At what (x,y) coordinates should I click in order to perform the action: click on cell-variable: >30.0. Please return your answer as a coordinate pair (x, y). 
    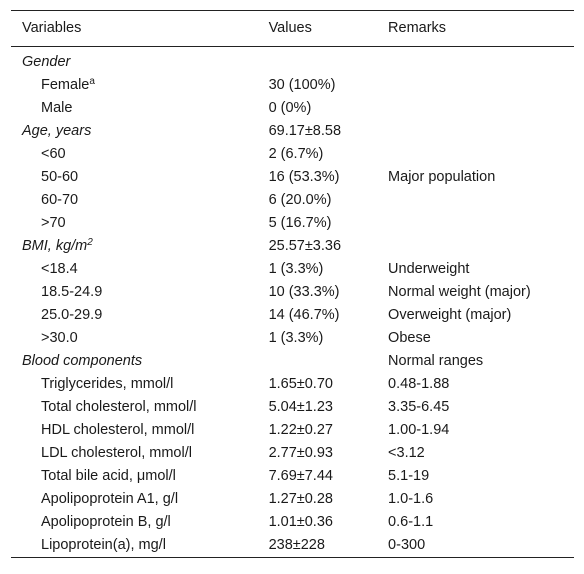
    Looking at the image, I should click on (140, 338).